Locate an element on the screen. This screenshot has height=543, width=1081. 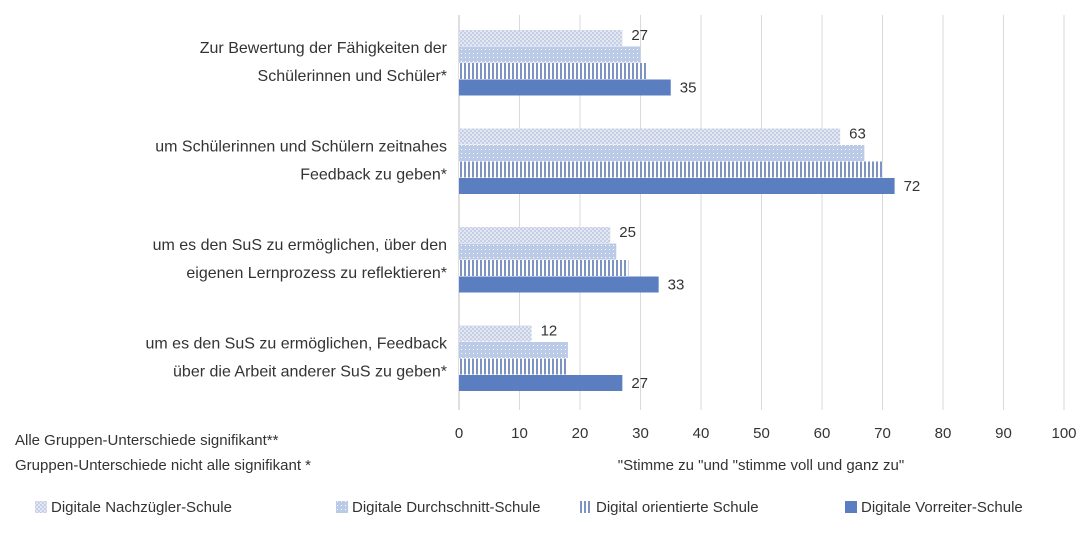
category-label: Zur Bewertung der Fähigkeiten der is located at coordinates (324, 48).